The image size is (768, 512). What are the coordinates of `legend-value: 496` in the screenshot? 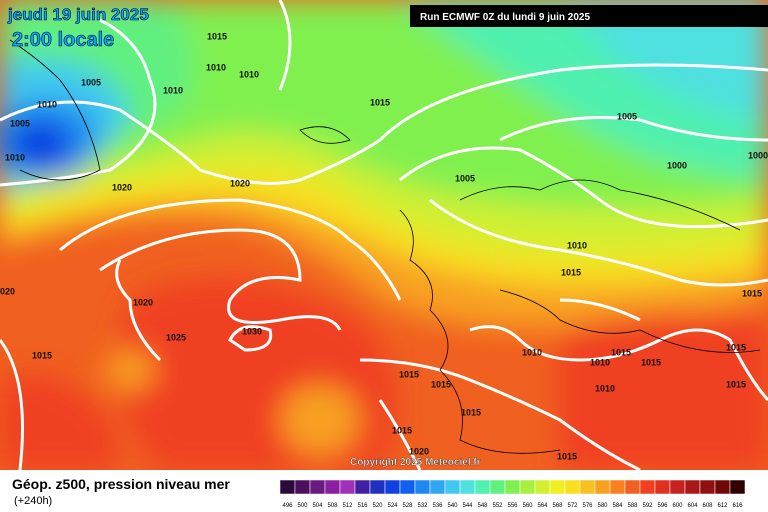 It's located at (287, 506).